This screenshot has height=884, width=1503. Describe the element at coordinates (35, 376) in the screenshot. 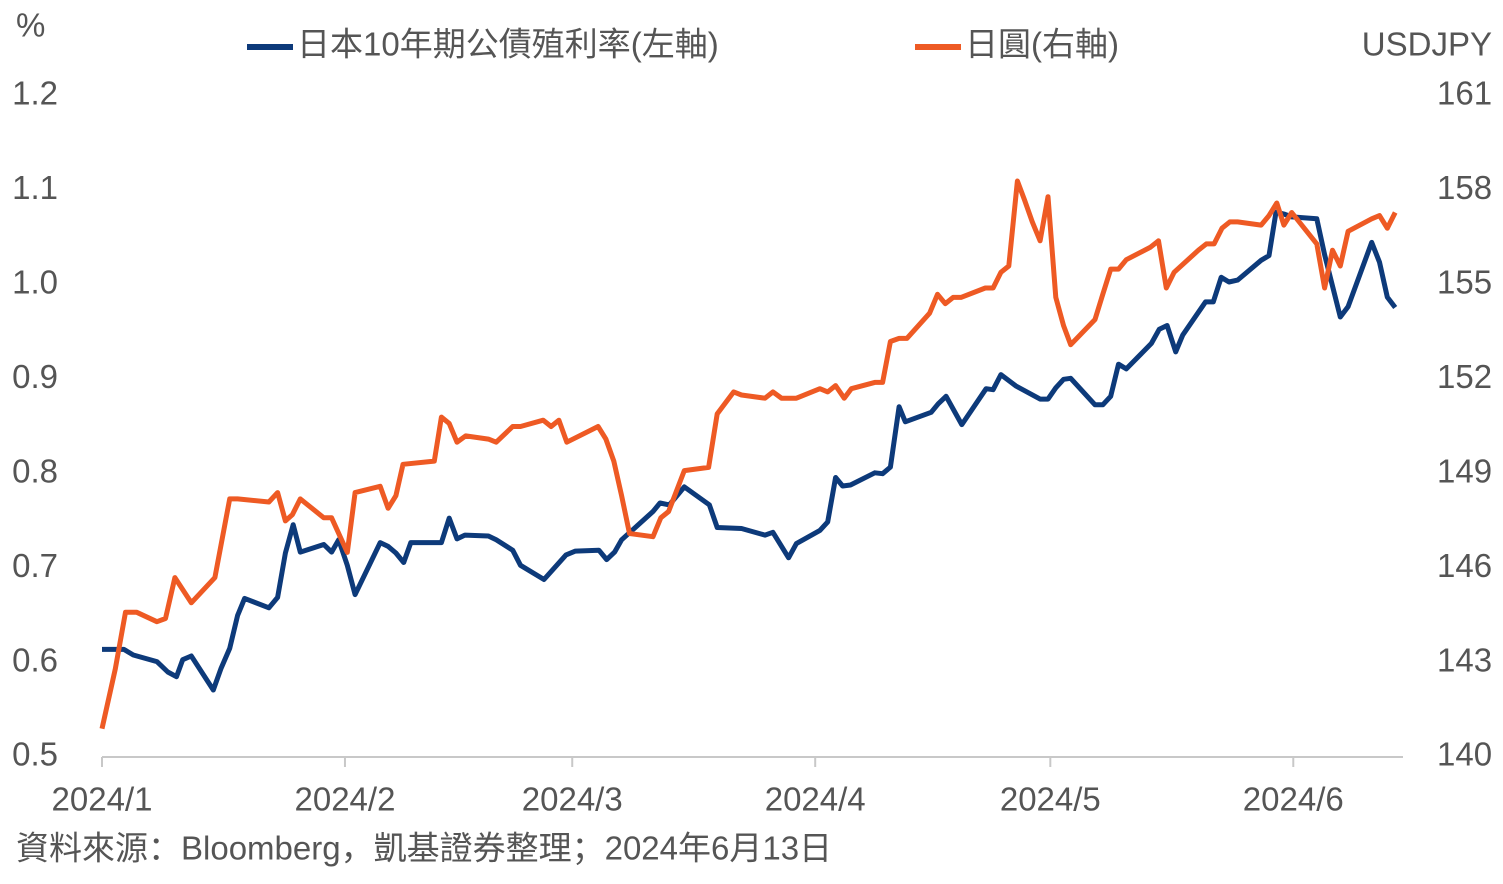

I see `y-tick-label: 0.9` at that location.